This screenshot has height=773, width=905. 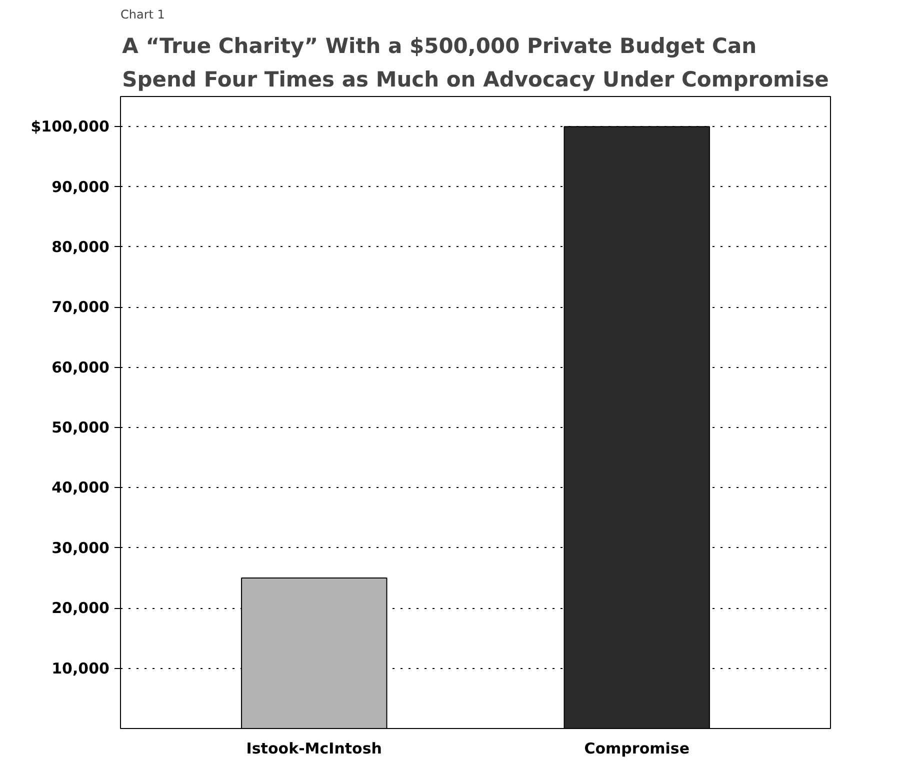 I want to click on y-tick-label: 10,000, so click(x=81, y=668).